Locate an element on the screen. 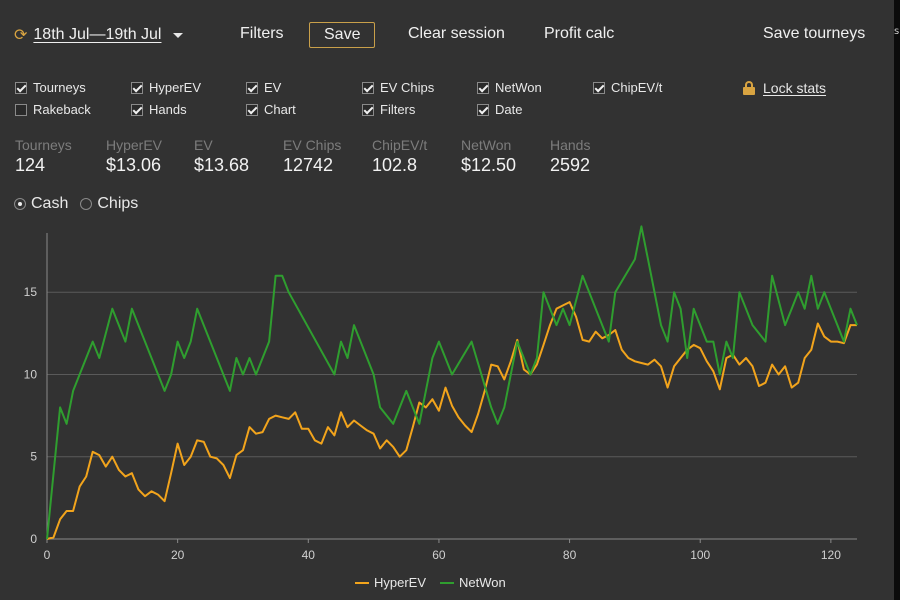 This screenshot has height=600, width=900. sync-icon: ⟳ is located at coordinates (21, 35).